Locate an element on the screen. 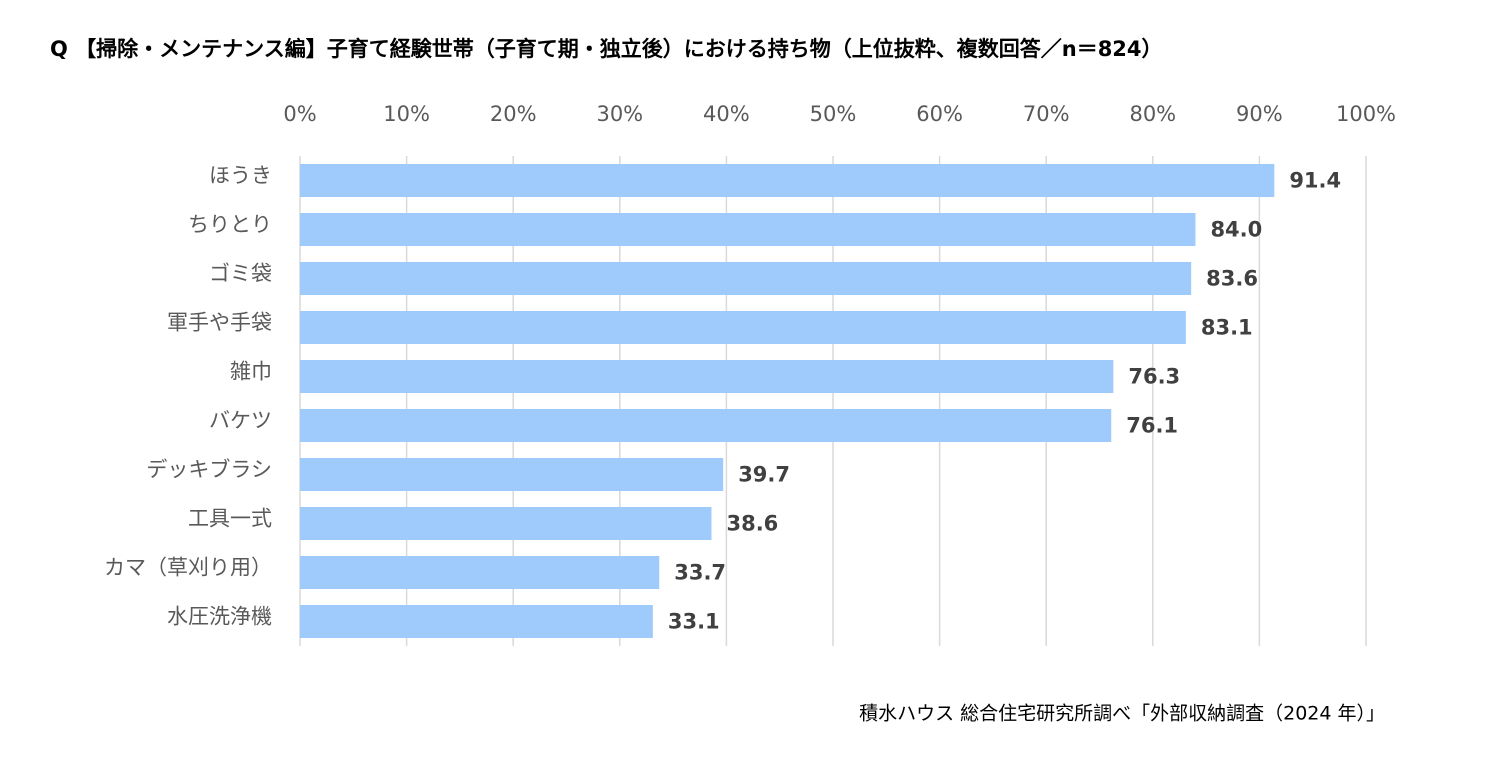  data-label: 76.3 is located at coordinates (1154, 377).